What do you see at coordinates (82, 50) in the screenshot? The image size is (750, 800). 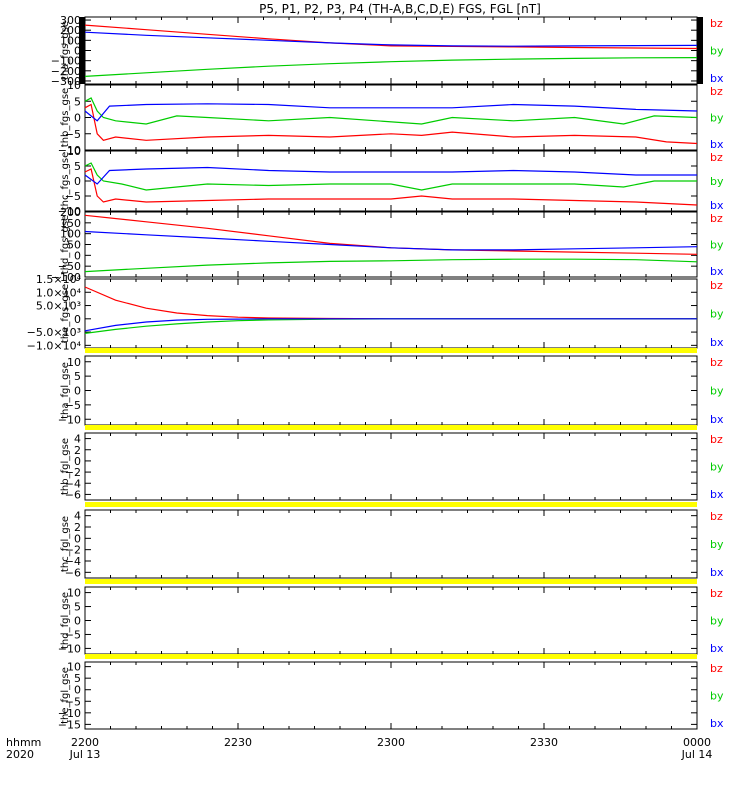 I see `edge-bar-left` at bounding box center [82, 50].